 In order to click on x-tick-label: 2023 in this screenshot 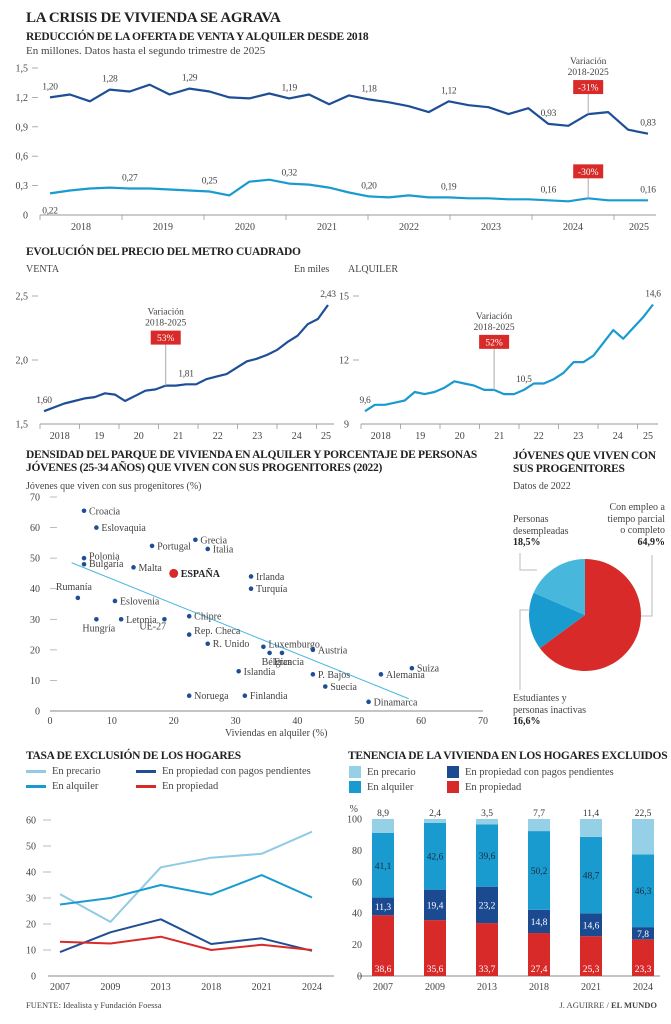, I will do `click(491, 227)`.